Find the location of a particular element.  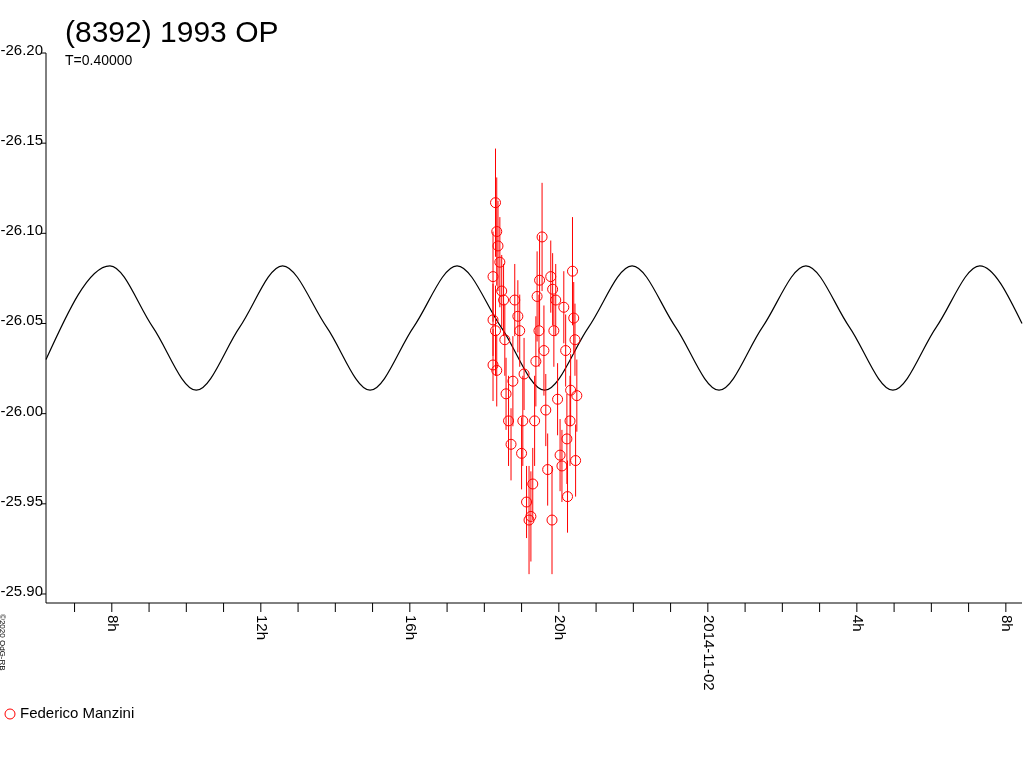

x-tick-label: 20h is located at coordinates (560, 628).